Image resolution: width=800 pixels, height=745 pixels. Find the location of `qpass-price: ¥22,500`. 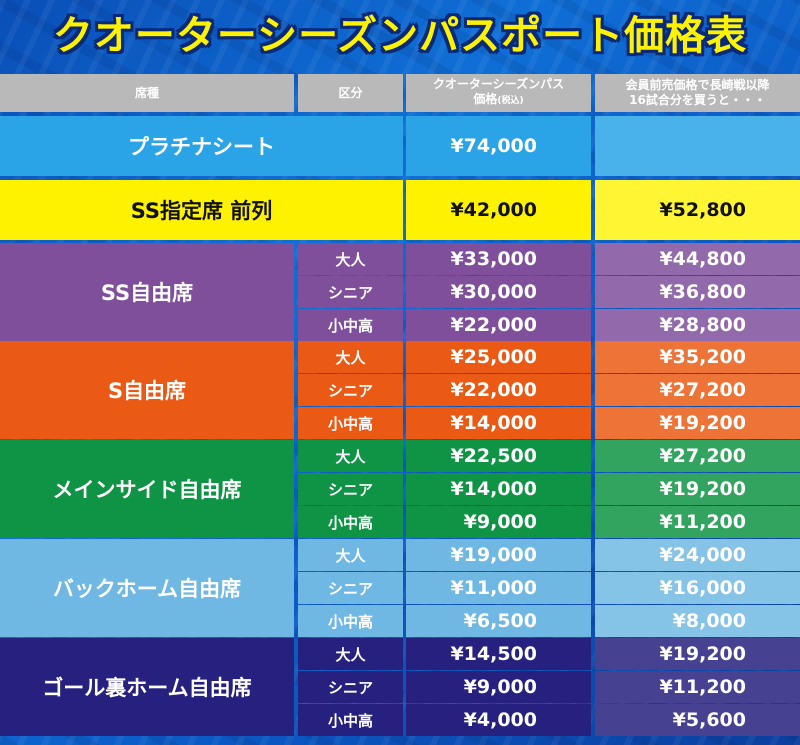

qpass-price: ¥22,500 is located at coordinates (498, 456).